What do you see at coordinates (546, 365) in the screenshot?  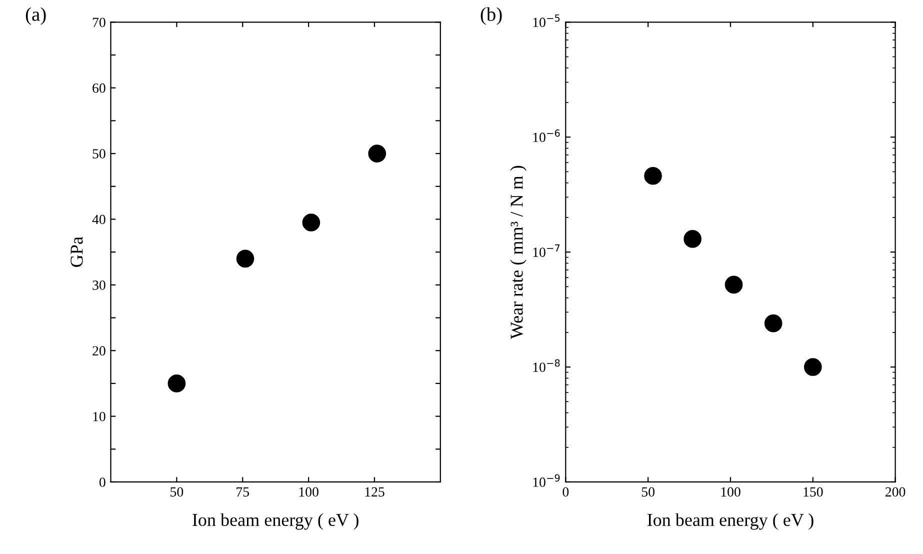 I see `y-tick-label: 10$^{−8}$` at bounding box center [546, 365].